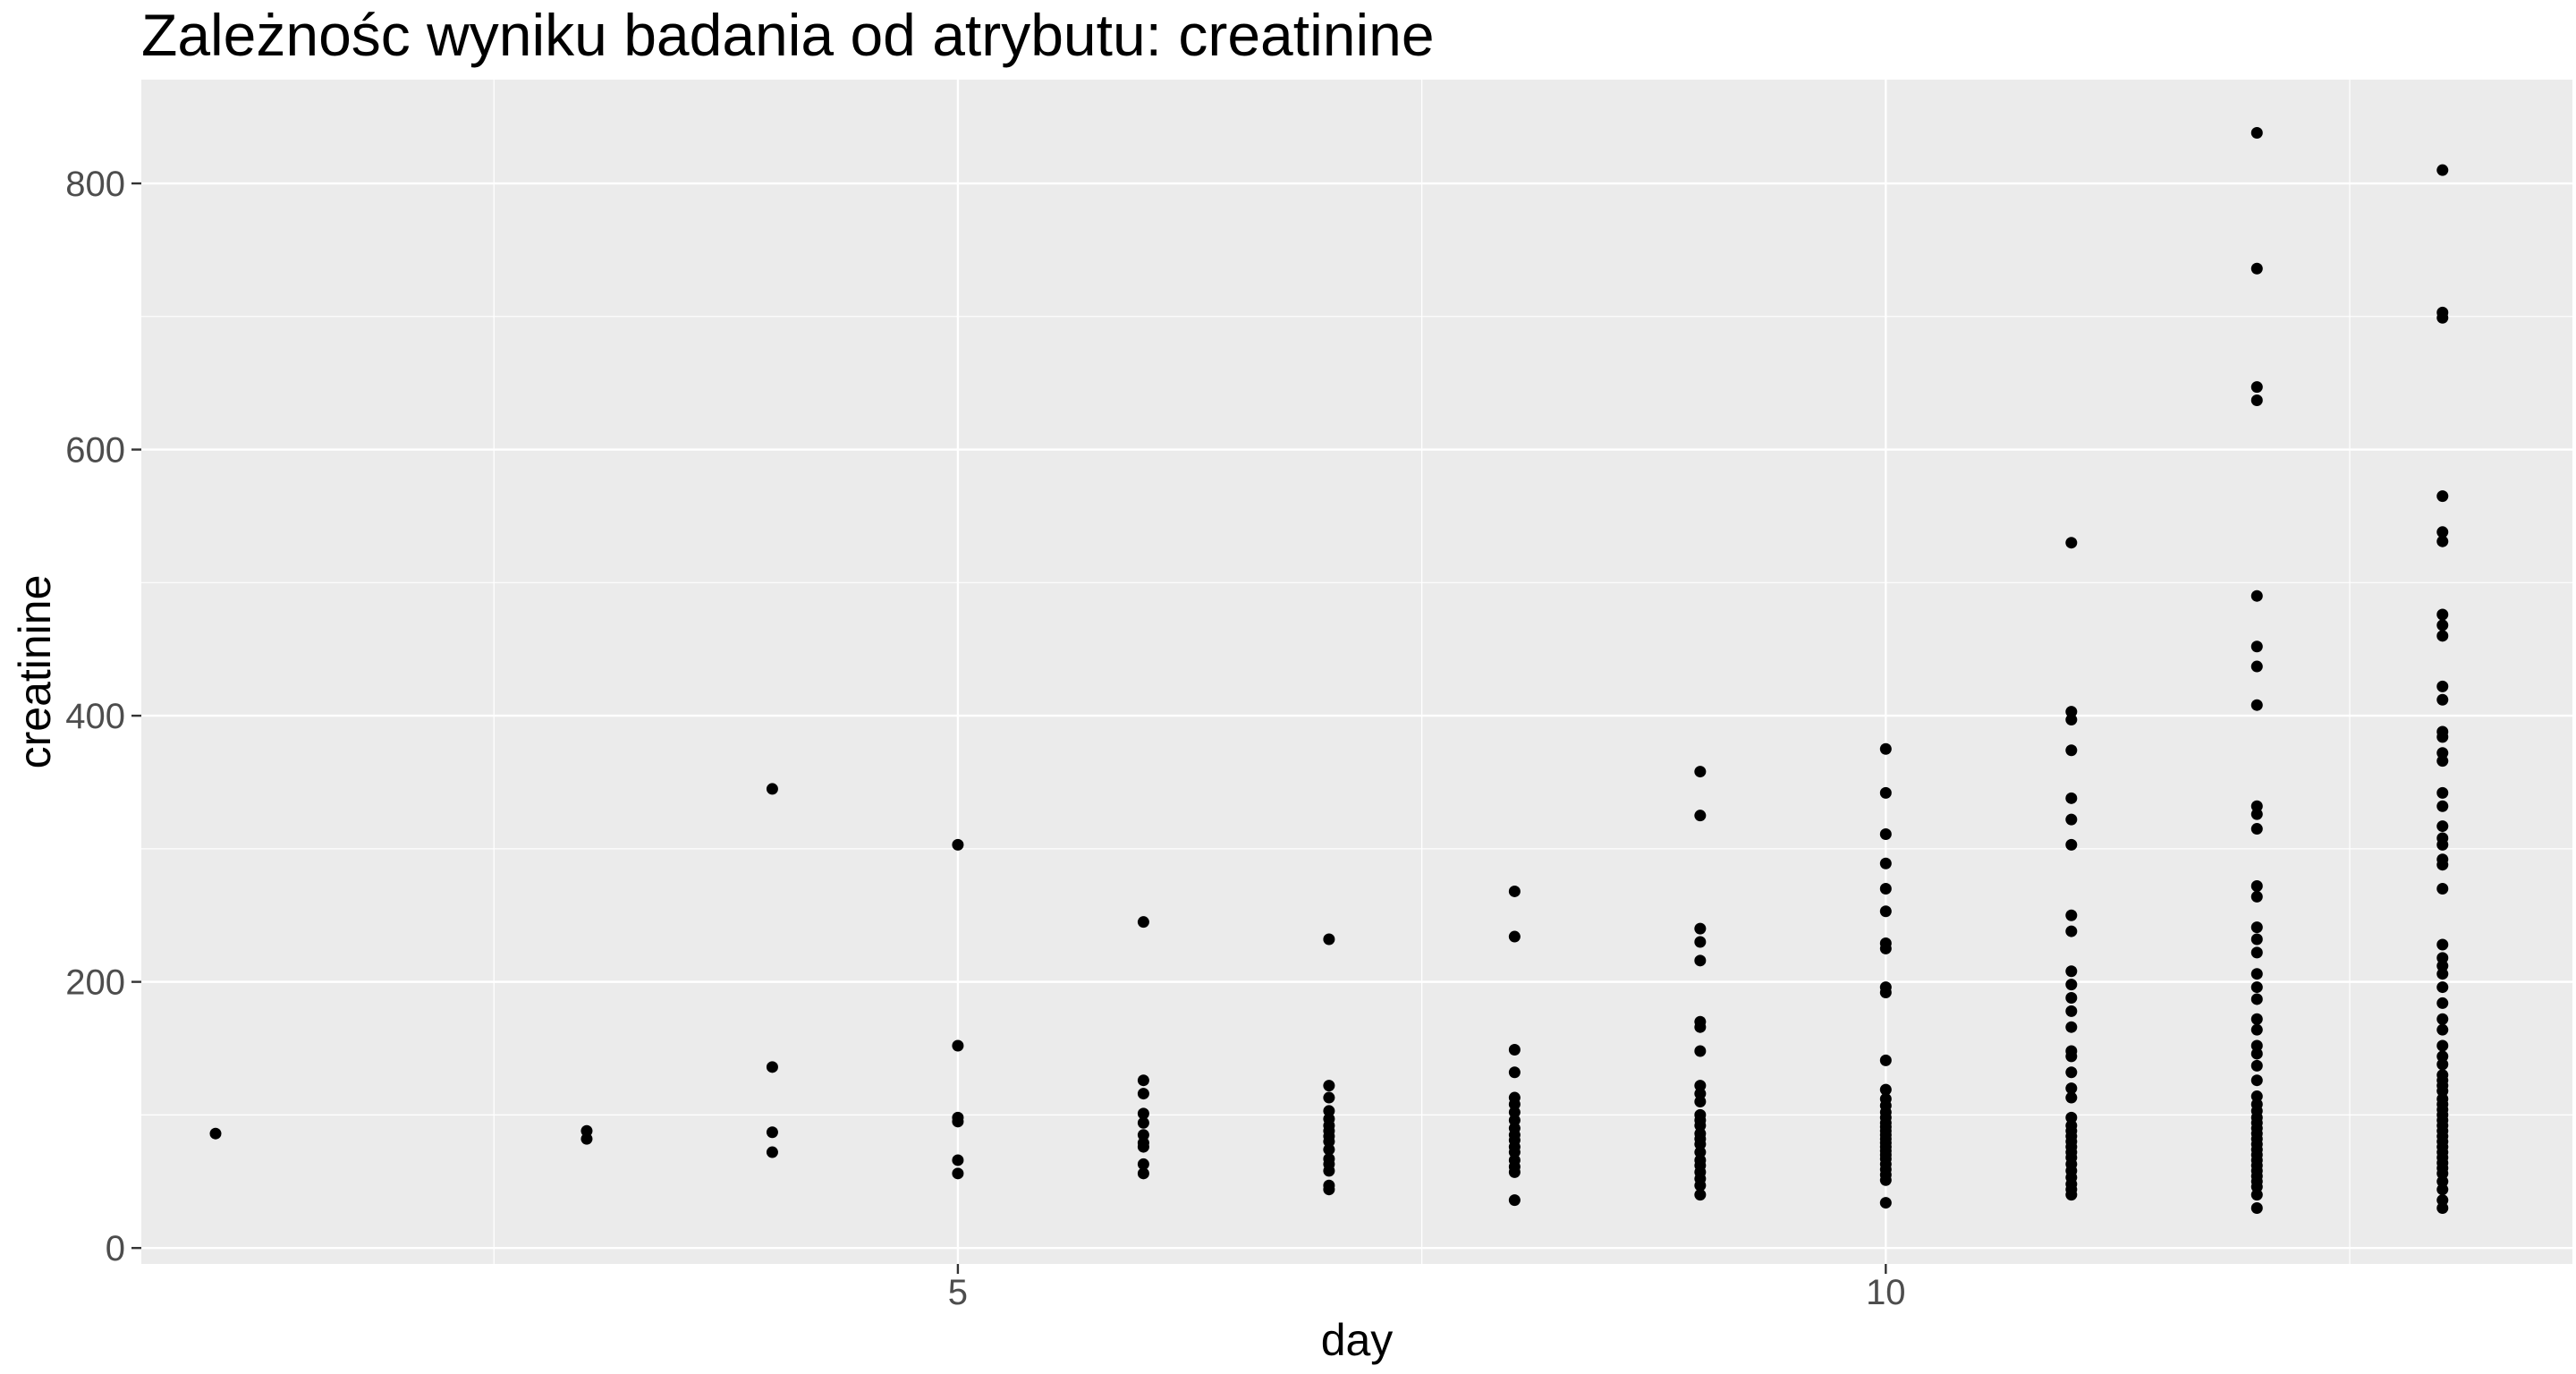  I want to click on x-axis-title: day, so click(1357, 1340).